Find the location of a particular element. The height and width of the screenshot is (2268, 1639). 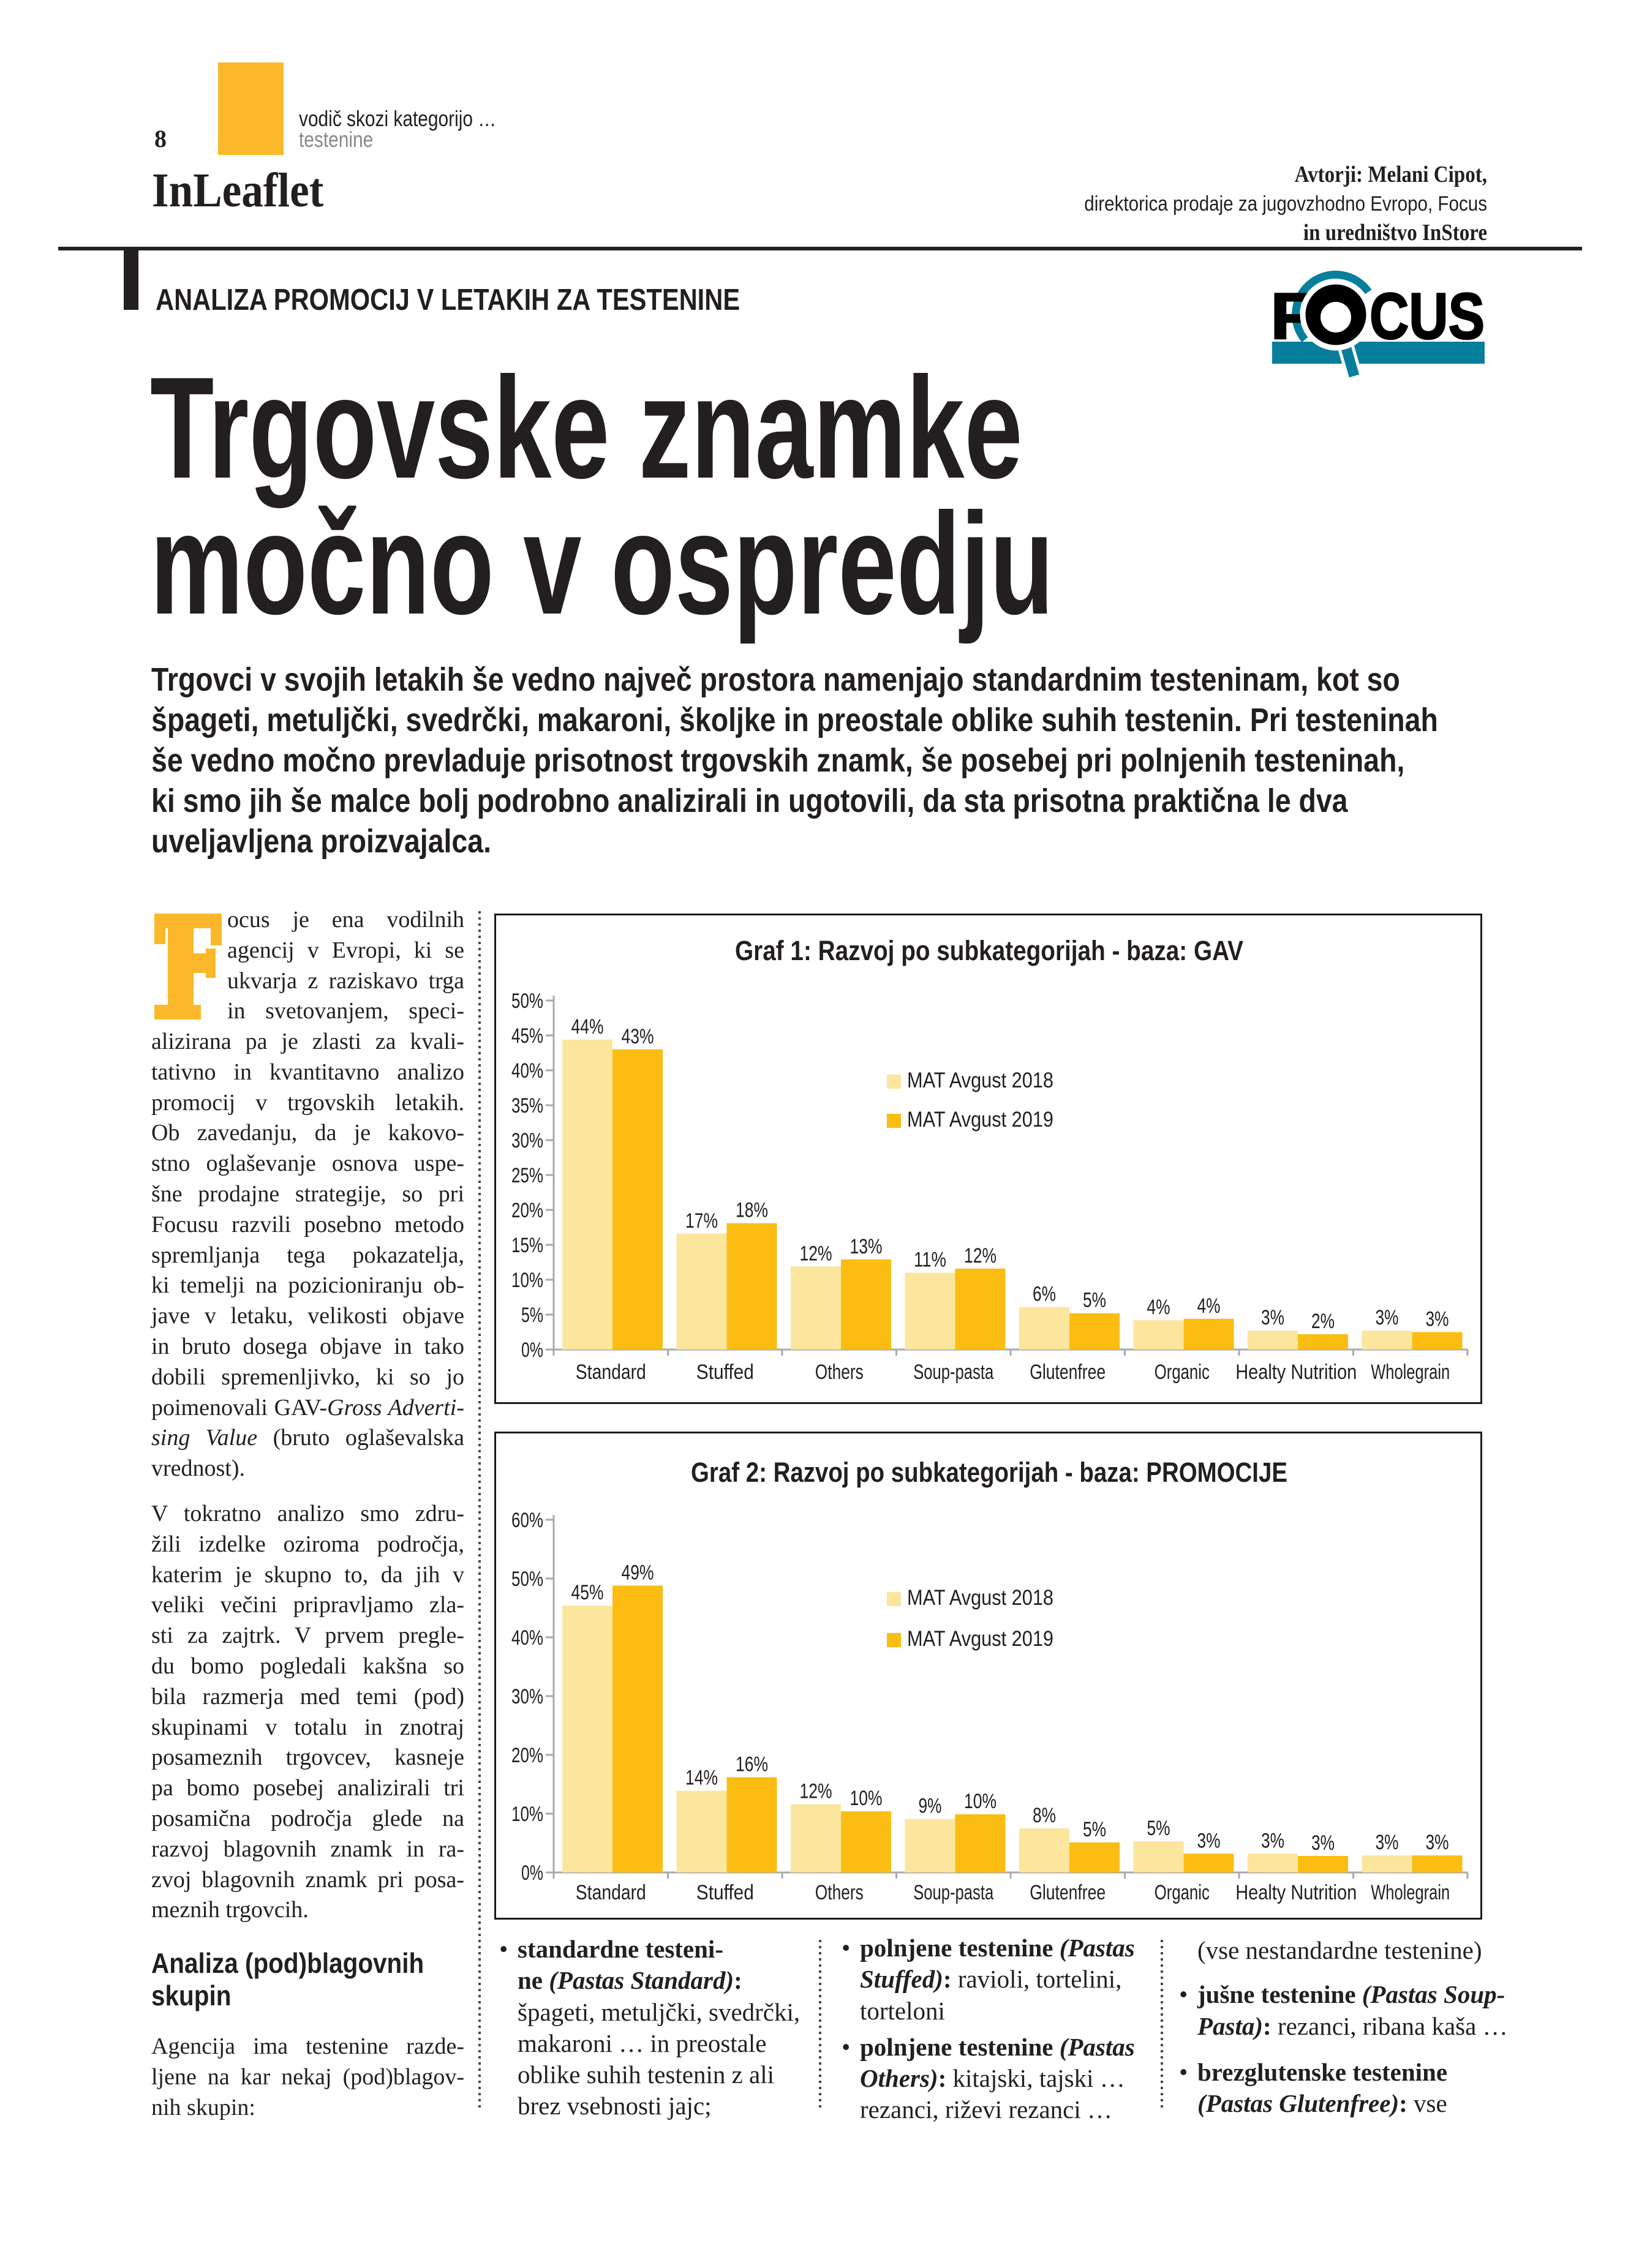

svg-text: 6% is located at coordinates (1044, 1294).